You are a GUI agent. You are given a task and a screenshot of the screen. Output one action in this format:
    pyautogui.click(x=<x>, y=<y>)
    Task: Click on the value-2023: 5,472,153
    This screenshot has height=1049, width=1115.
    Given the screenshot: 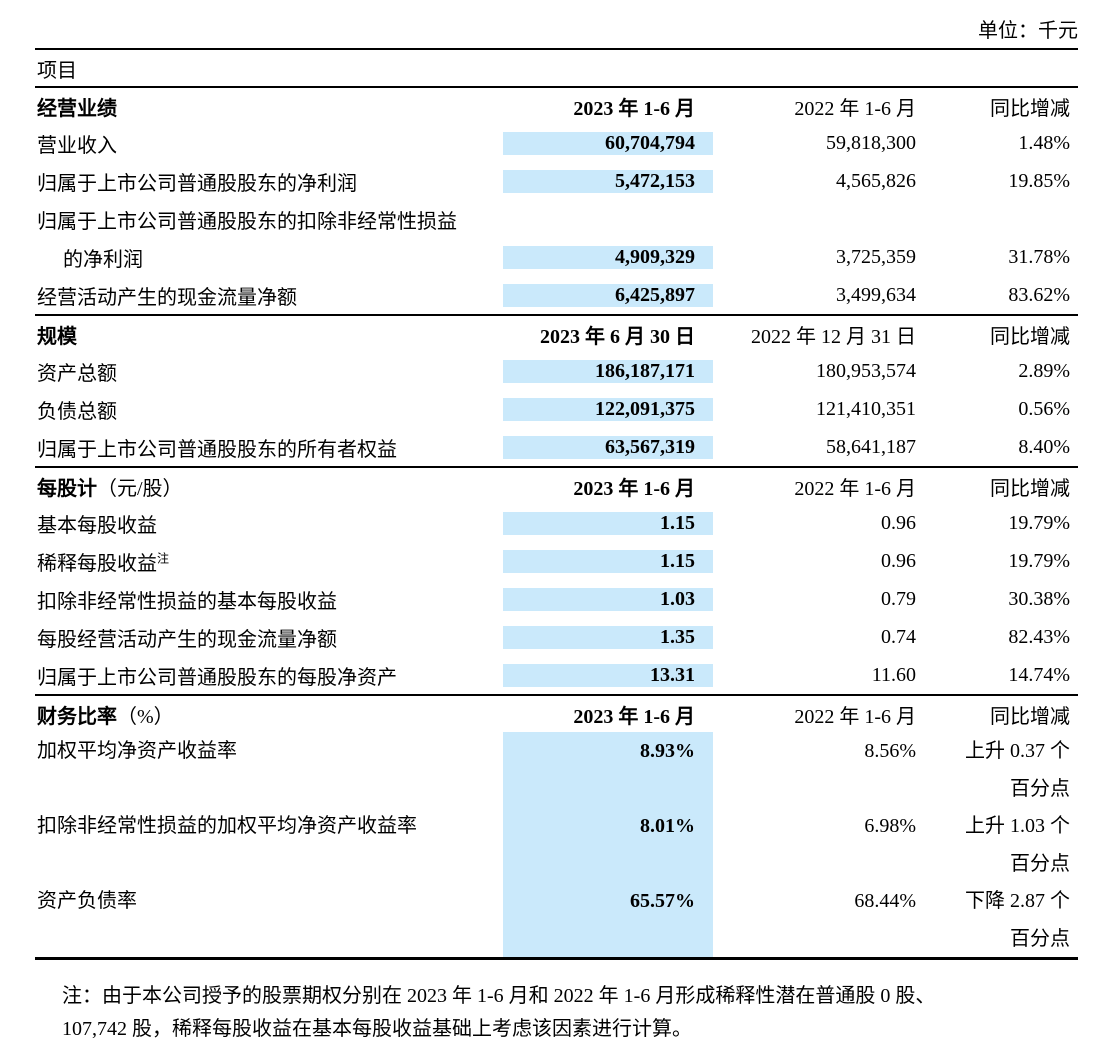 What is the action you would take?
    pyautogui.click(x=608, y=181)
    